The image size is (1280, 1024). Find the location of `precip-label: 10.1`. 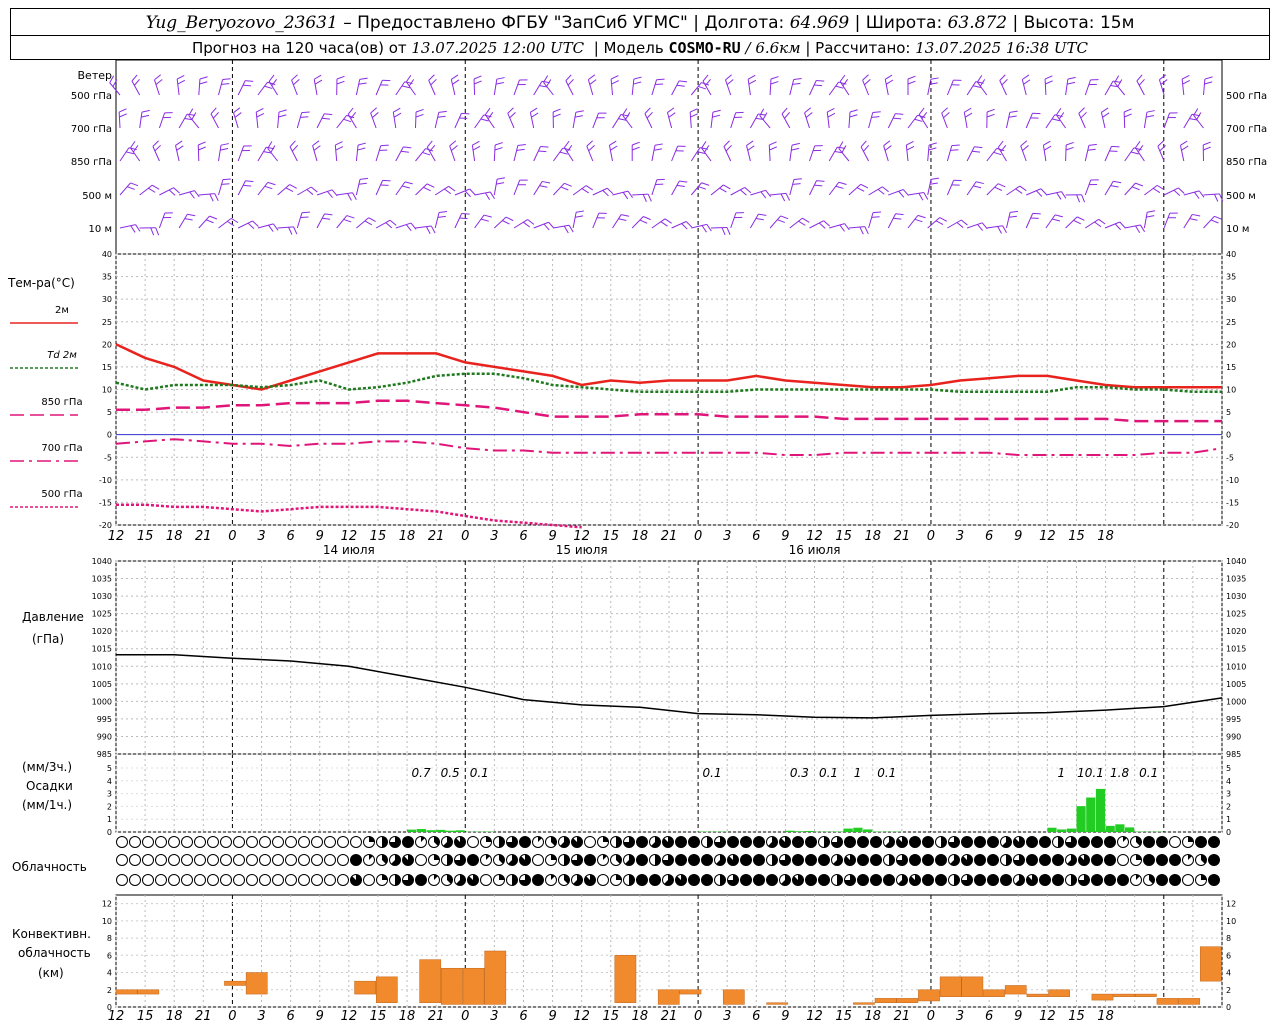

precip-label: 10.1 is located at coordinates (1090, 773).